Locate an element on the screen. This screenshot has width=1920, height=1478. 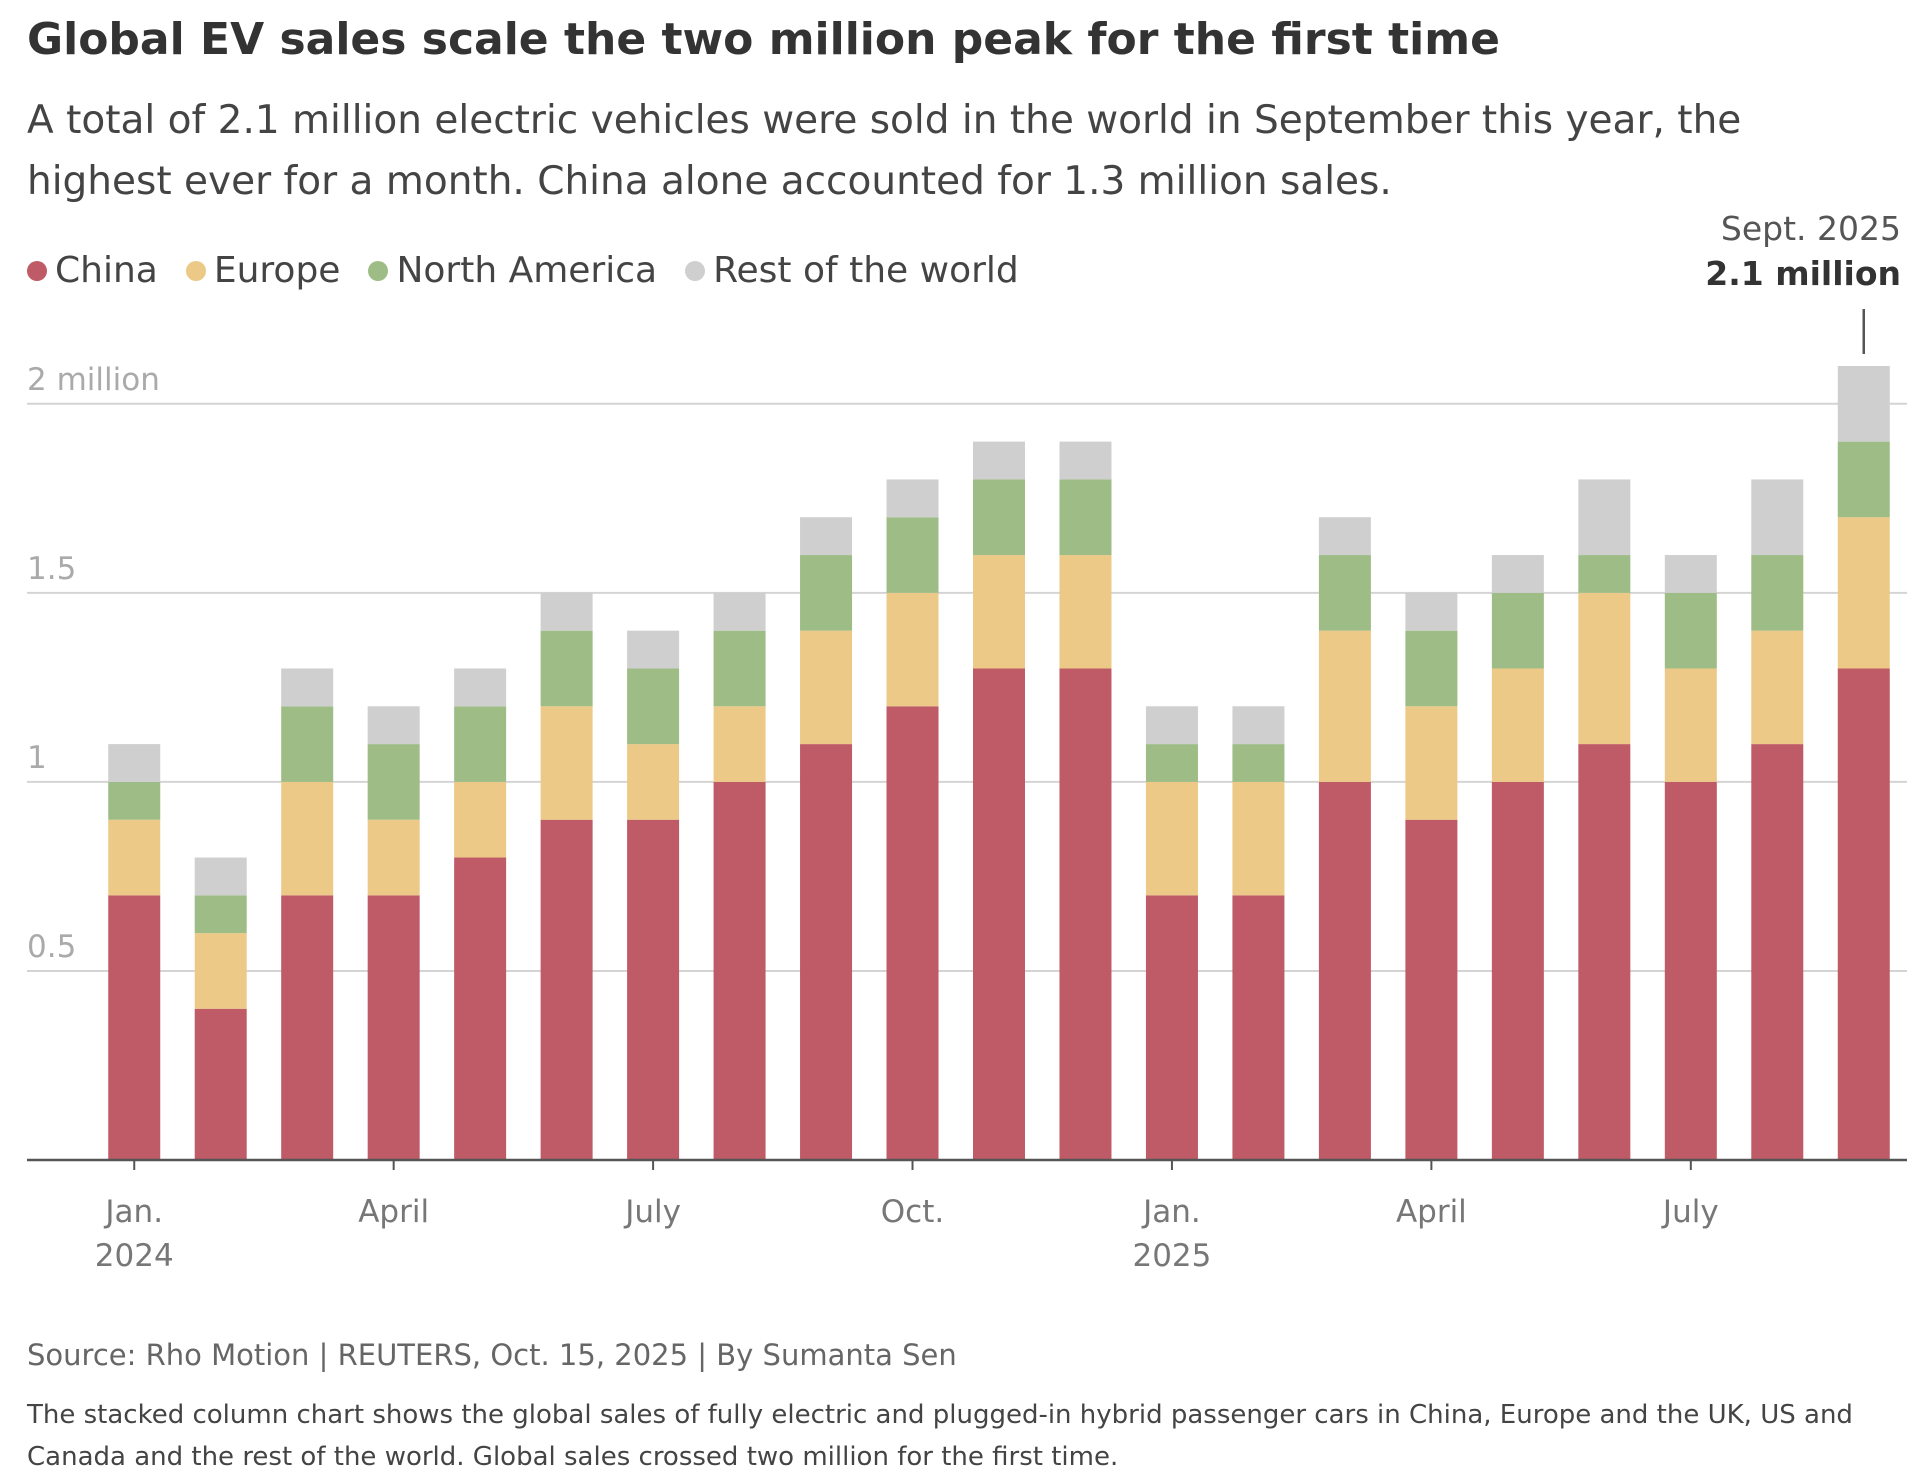
annotation-value: 2.1 million is located at coordinates (1803, 273).